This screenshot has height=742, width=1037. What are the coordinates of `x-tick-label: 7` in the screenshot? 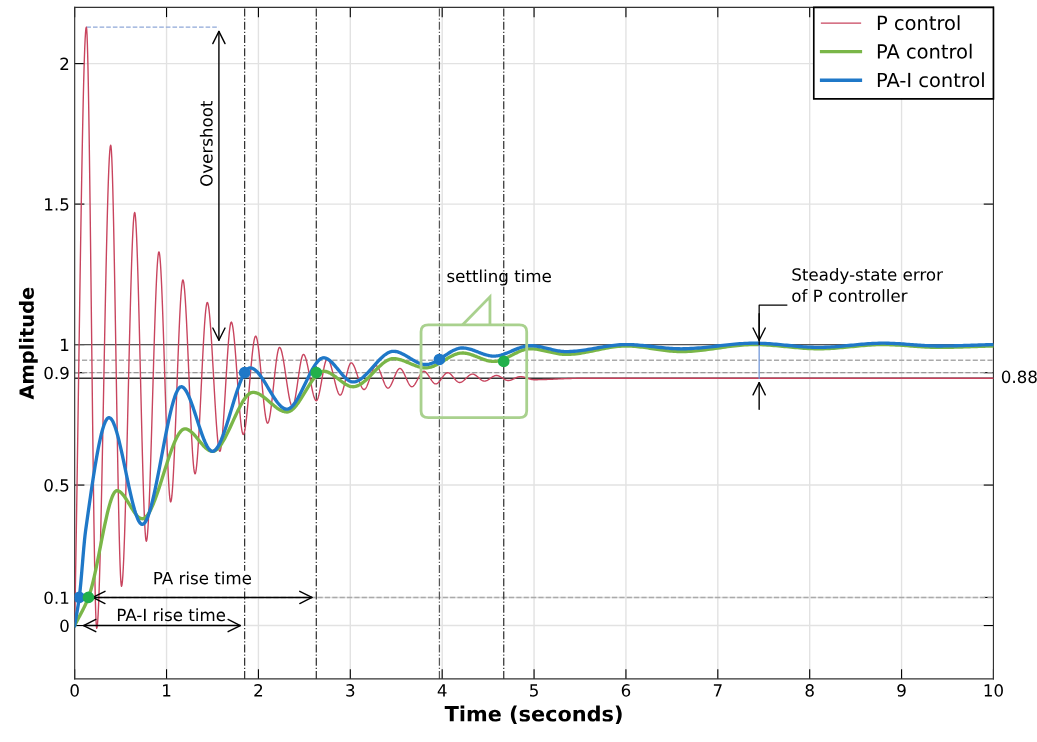 It's located at (717, 690).